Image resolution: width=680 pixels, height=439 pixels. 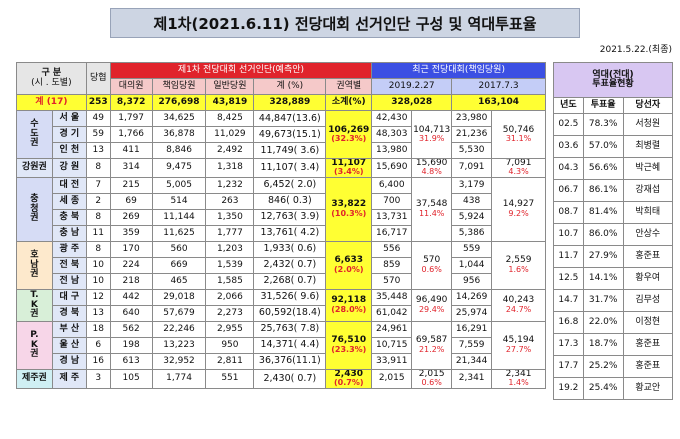 I want to click on group2-header: 최근 전당대회(책임당원), so click(x=458, y=70).